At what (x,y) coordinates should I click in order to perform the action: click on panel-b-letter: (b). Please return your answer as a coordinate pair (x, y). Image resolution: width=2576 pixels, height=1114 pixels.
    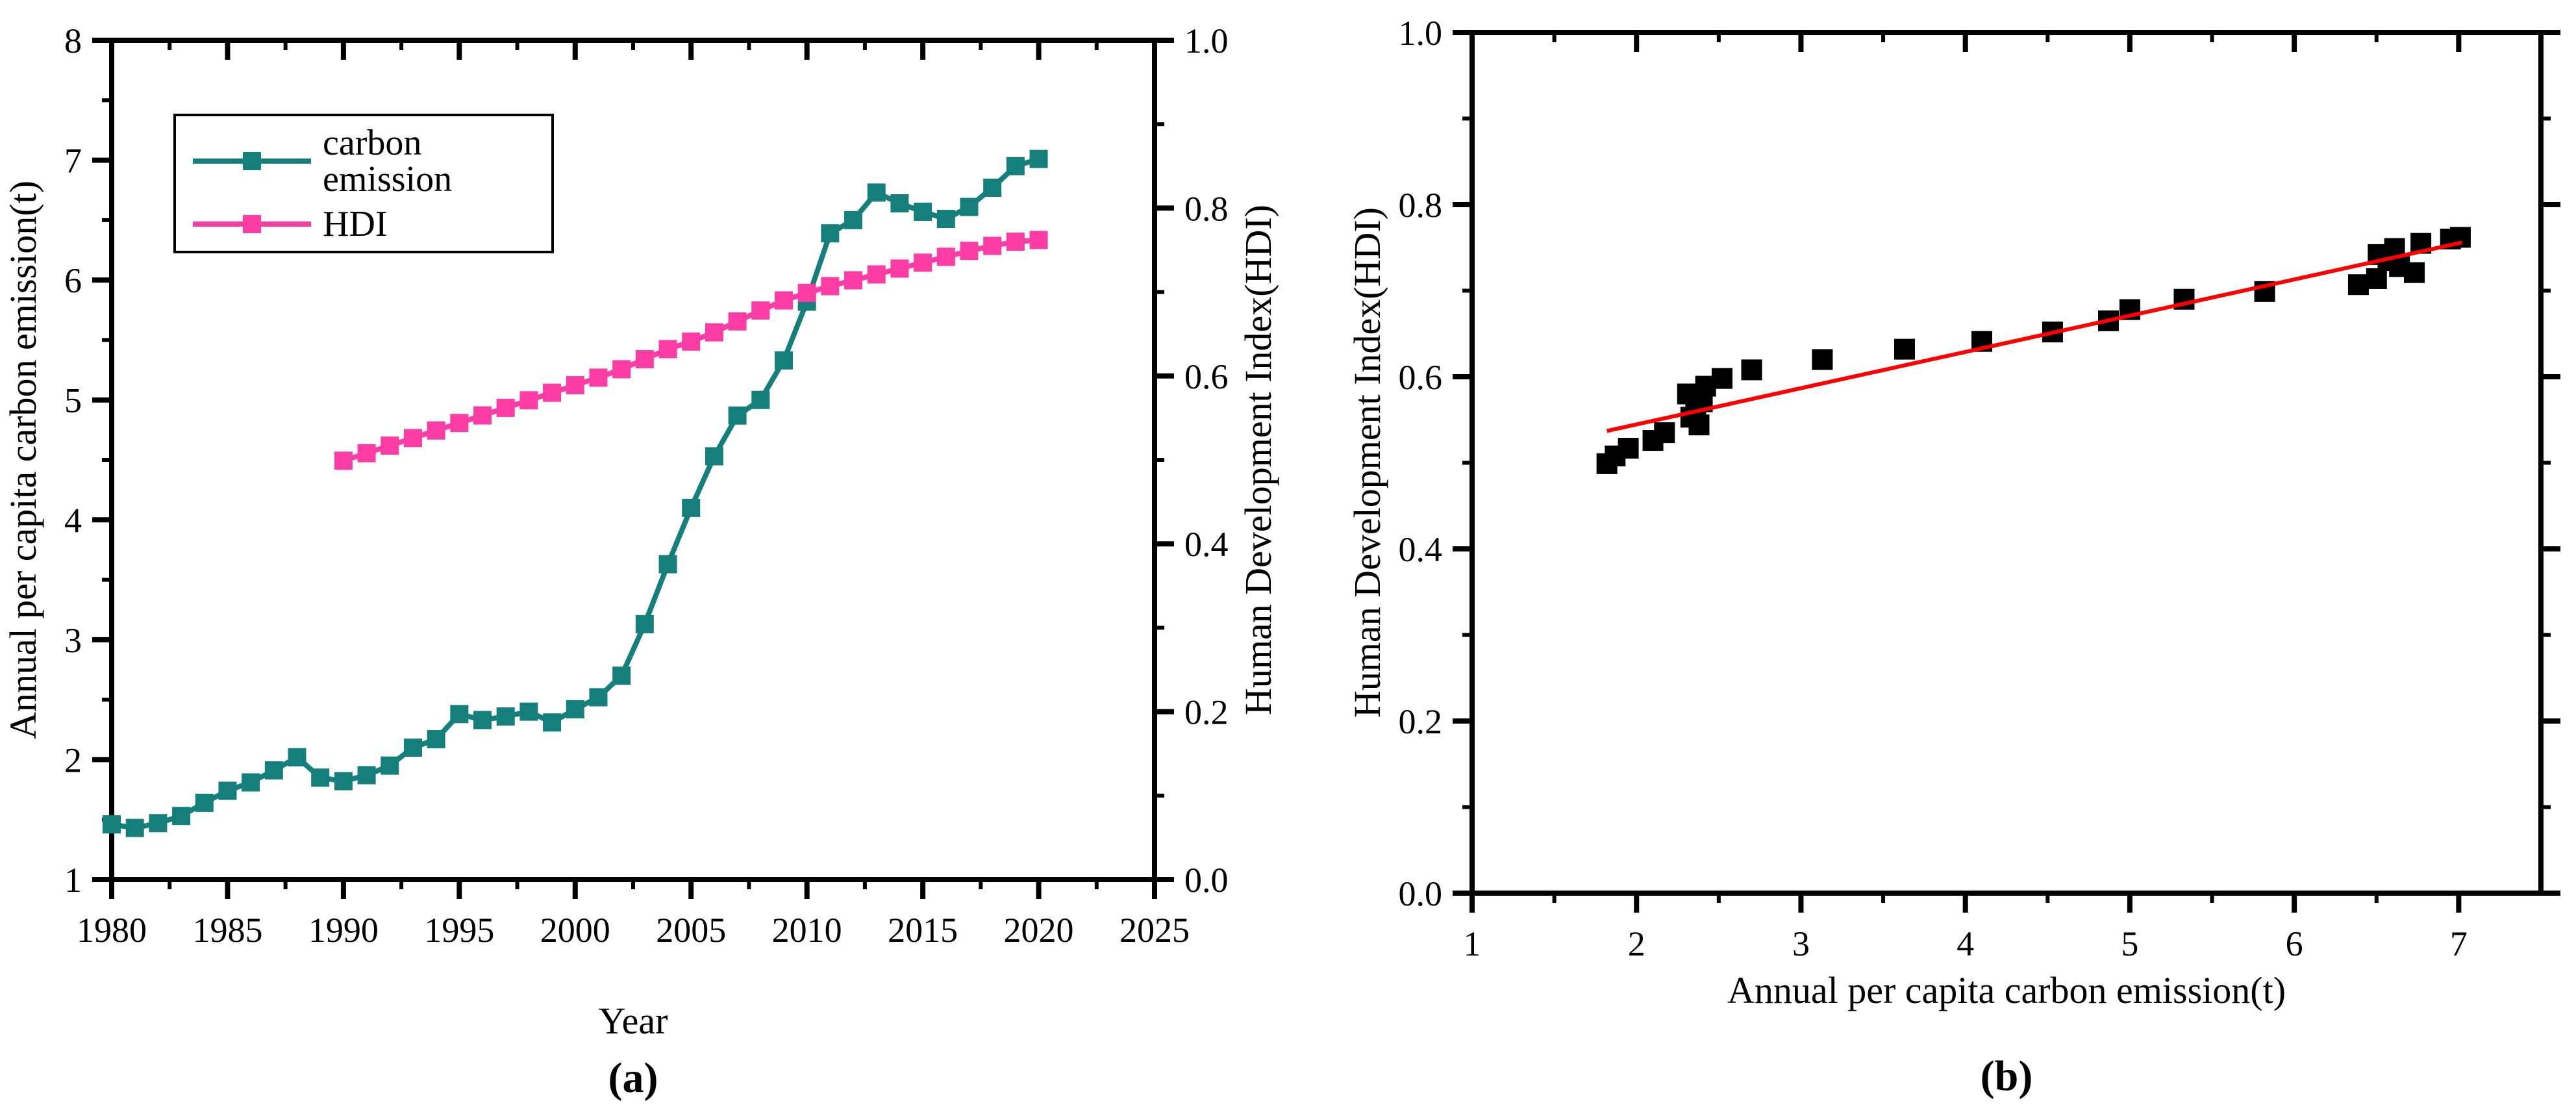
    Looking at the image, I should click on (2006, 1076).